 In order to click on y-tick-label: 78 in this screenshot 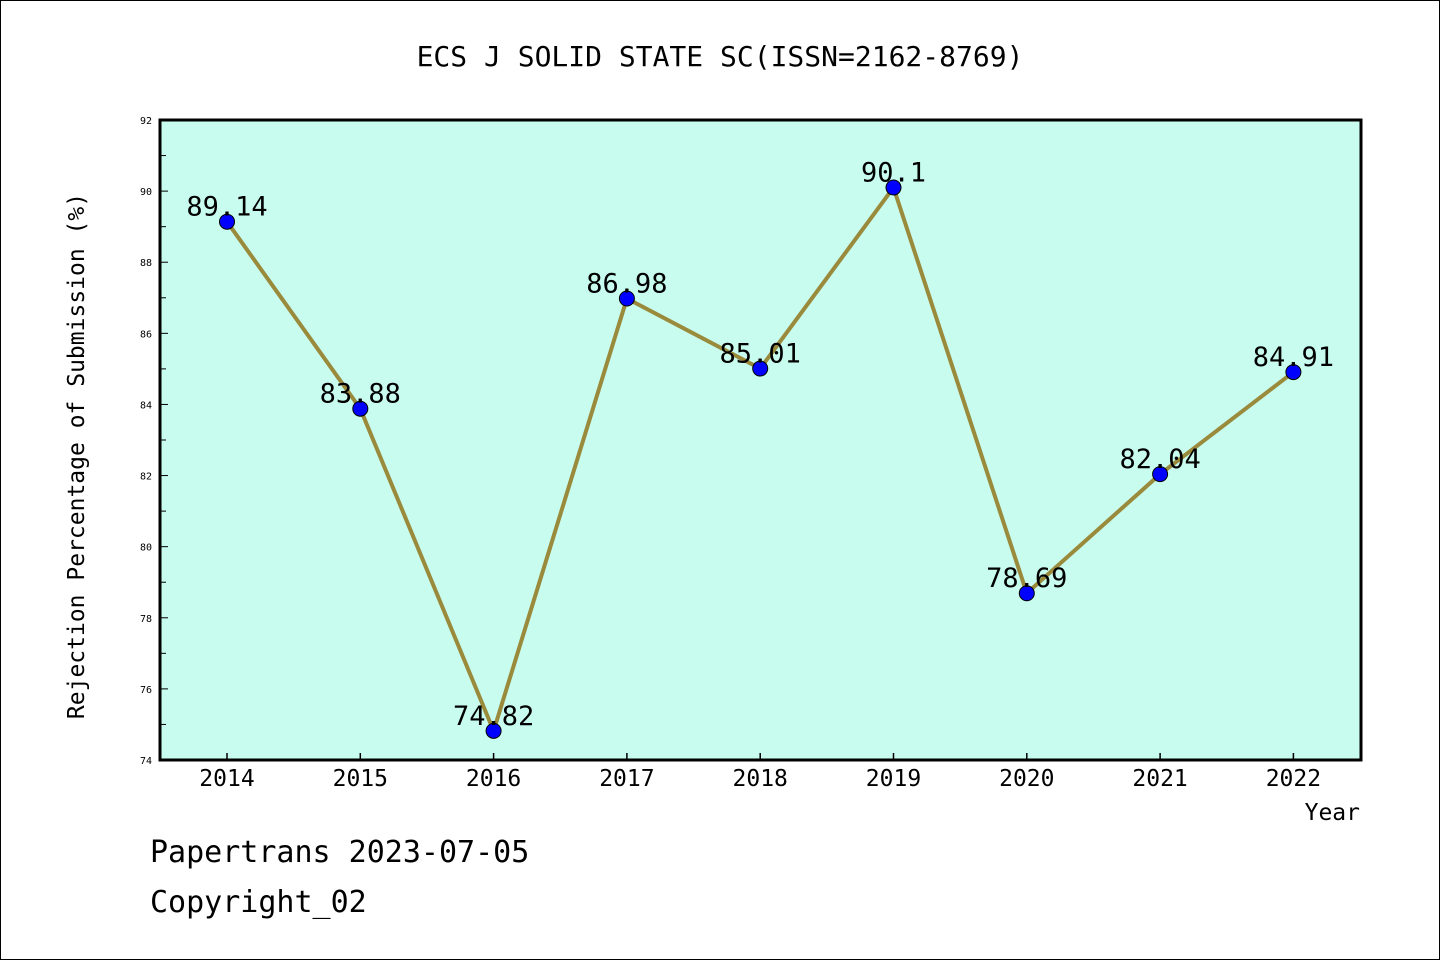, I will do `click(146, 619)`.